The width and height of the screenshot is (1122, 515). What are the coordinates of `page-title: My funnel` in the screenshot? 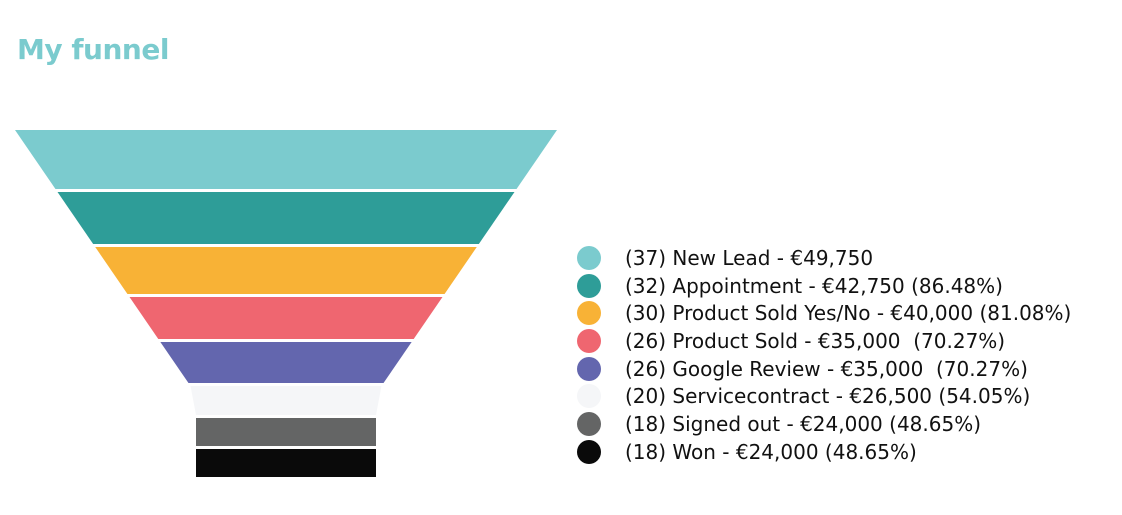 It's located at (93, 49).